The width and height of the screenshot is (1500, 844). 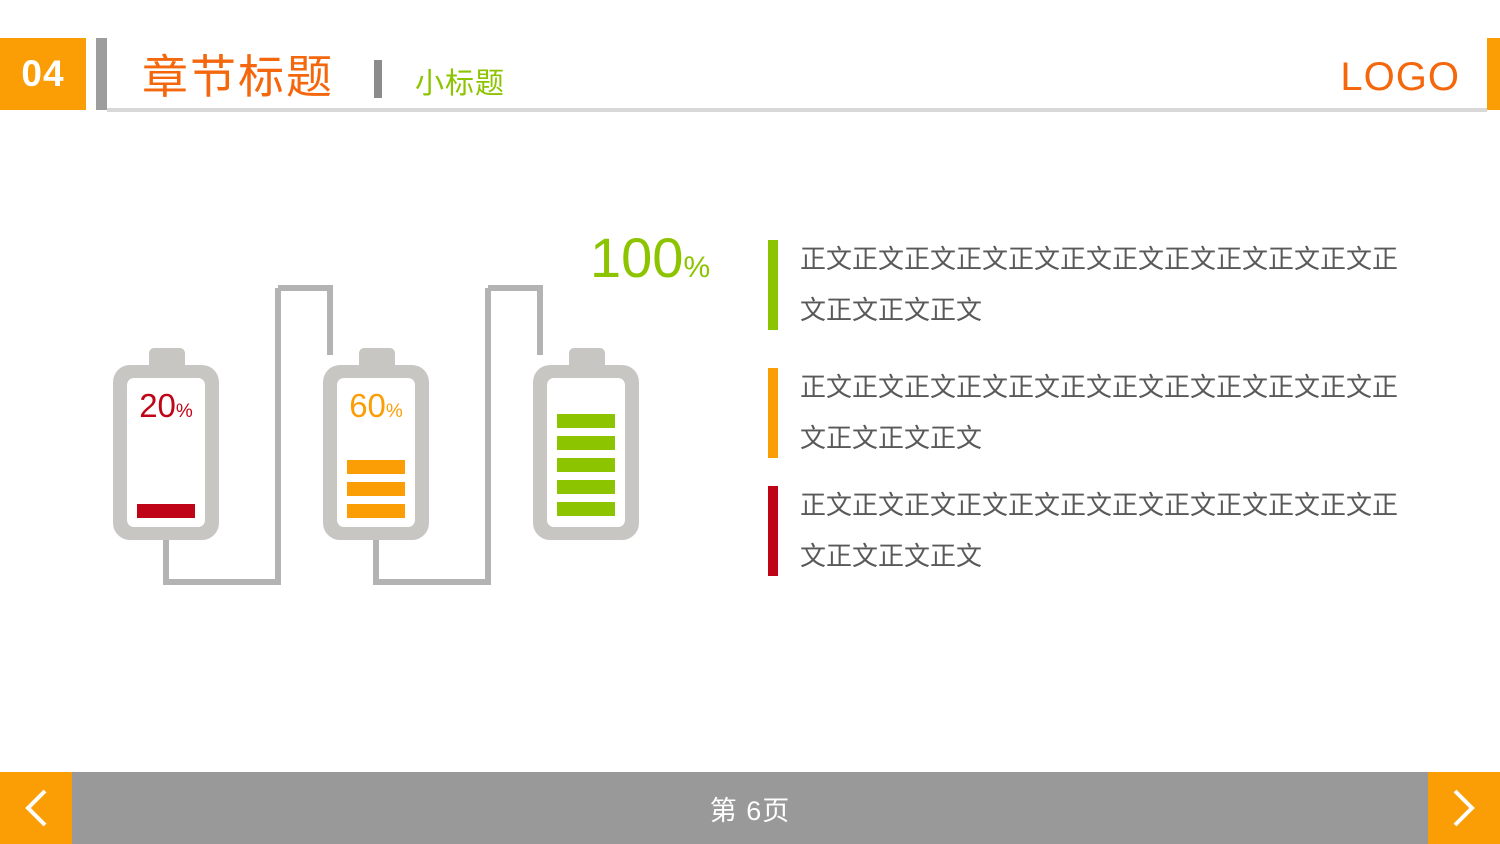 I want to click on page-number-label: 第 6页, so click(x=750, y=810).